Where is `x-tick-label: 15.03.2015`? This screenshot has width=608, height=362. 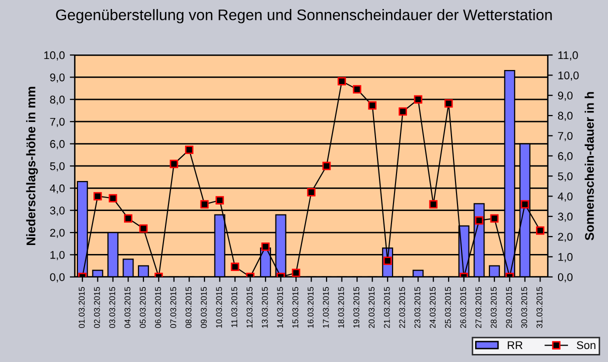 x-tick-label: 15.03.2015 is located at coordinates (295, 307).